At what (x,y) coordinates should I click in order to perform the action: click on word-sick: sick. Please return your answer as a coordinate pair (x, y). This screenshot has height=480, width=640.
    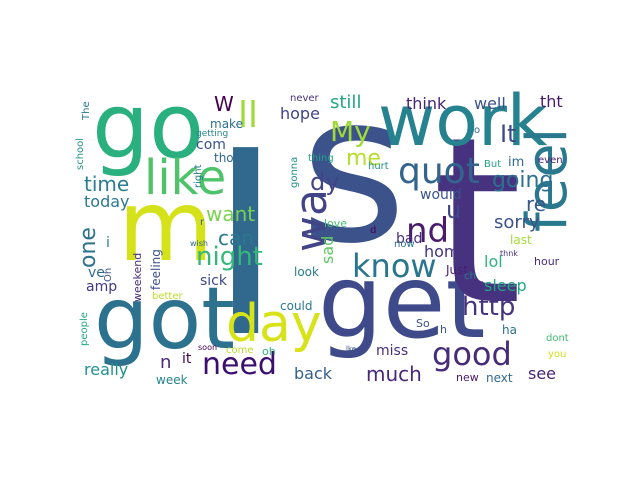
    Looking at the image, I should click on (213, 281).